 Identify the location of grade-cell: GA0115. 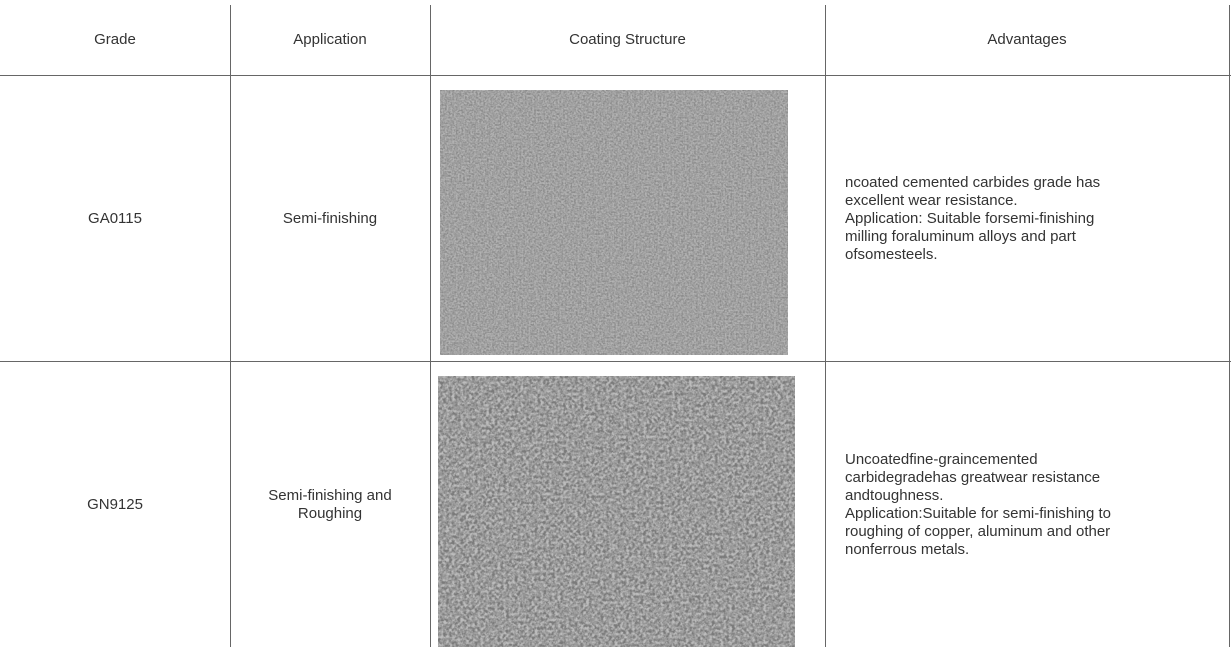
(115, 218).